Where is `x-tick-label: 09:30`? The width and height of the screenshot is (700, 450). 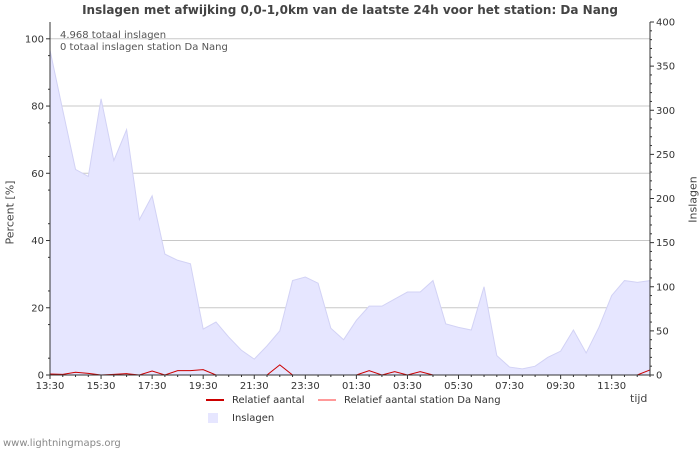
x-tick-label: 09:30 is located at coordinates (560, 386).